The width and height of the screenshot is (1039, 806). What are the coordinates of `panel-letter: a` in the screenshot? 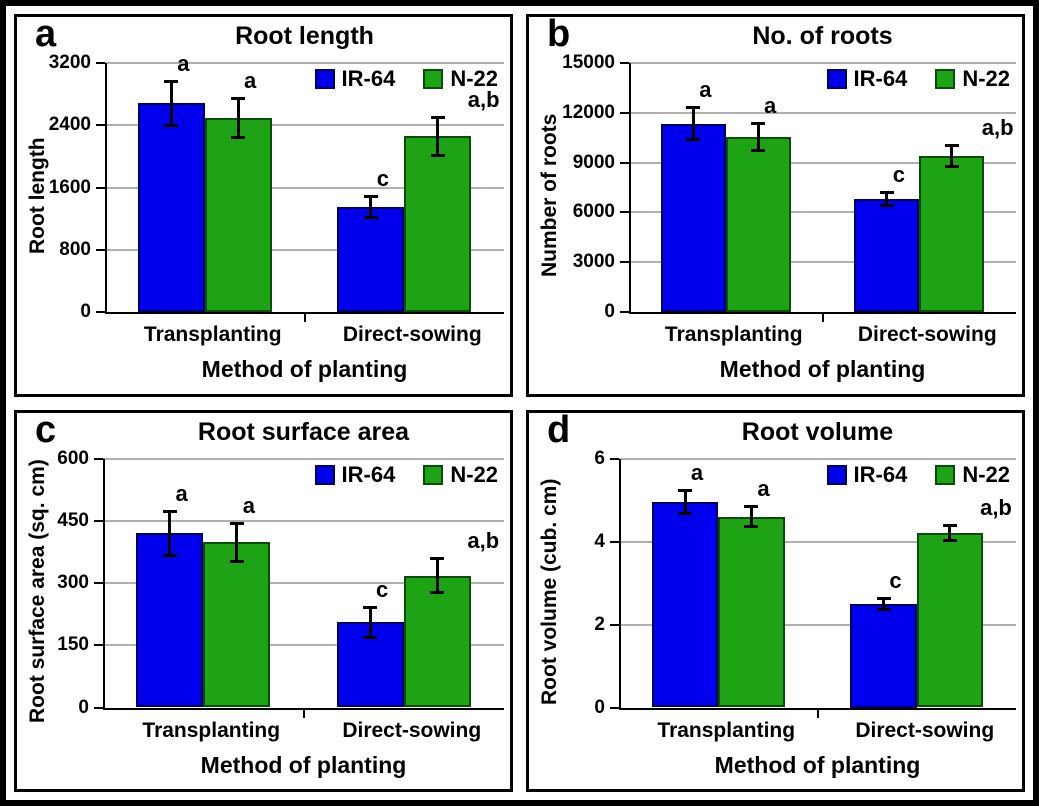 It's located at (46, 34).